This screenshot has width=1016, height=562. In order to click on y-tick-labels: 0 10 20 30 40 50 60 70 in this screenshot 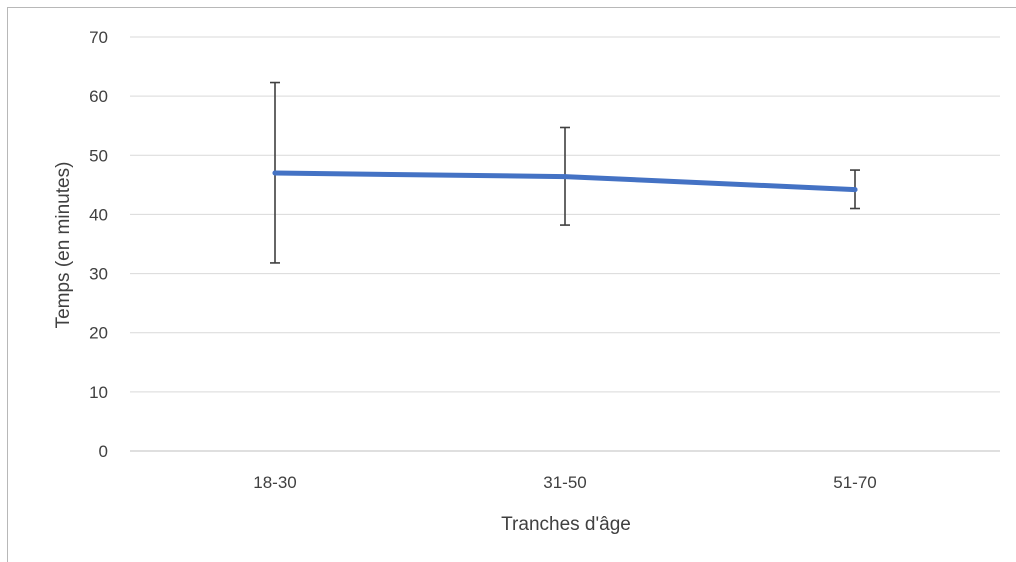, I will do `click(98, 244)`.